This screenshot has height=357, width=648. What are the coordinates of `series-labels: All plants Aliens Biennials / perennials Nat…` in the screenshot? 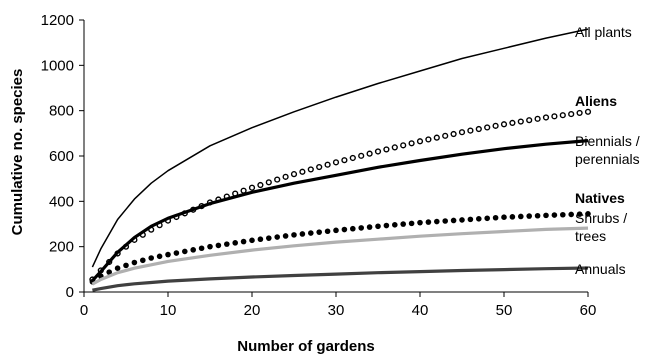 It's located at (607, 150).